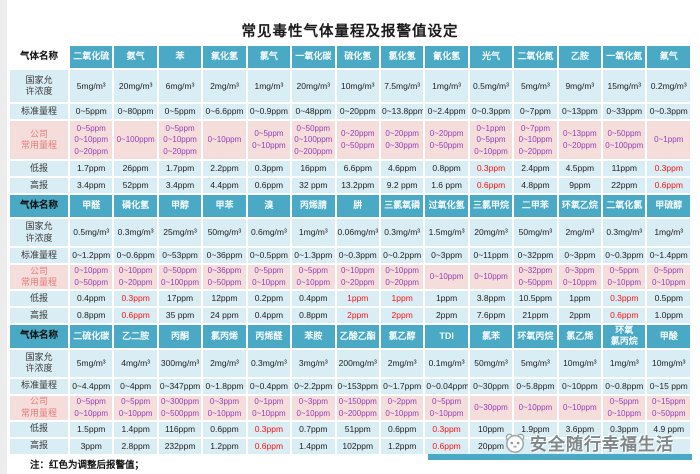  Describe the element at coordinates (357, 407) in the screenshot. I see `company-range-cell: 0~150ppm 0~200ppm` at that location.